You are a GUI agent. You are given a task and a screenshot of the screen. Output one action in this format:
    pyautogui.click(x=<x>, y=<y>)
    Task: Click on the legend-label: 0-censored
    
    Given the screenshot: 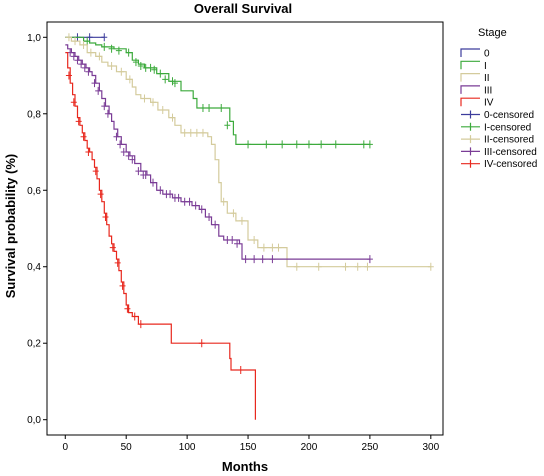 What is the action you would take?
    pyautogui.click(x=509, y=115)
    